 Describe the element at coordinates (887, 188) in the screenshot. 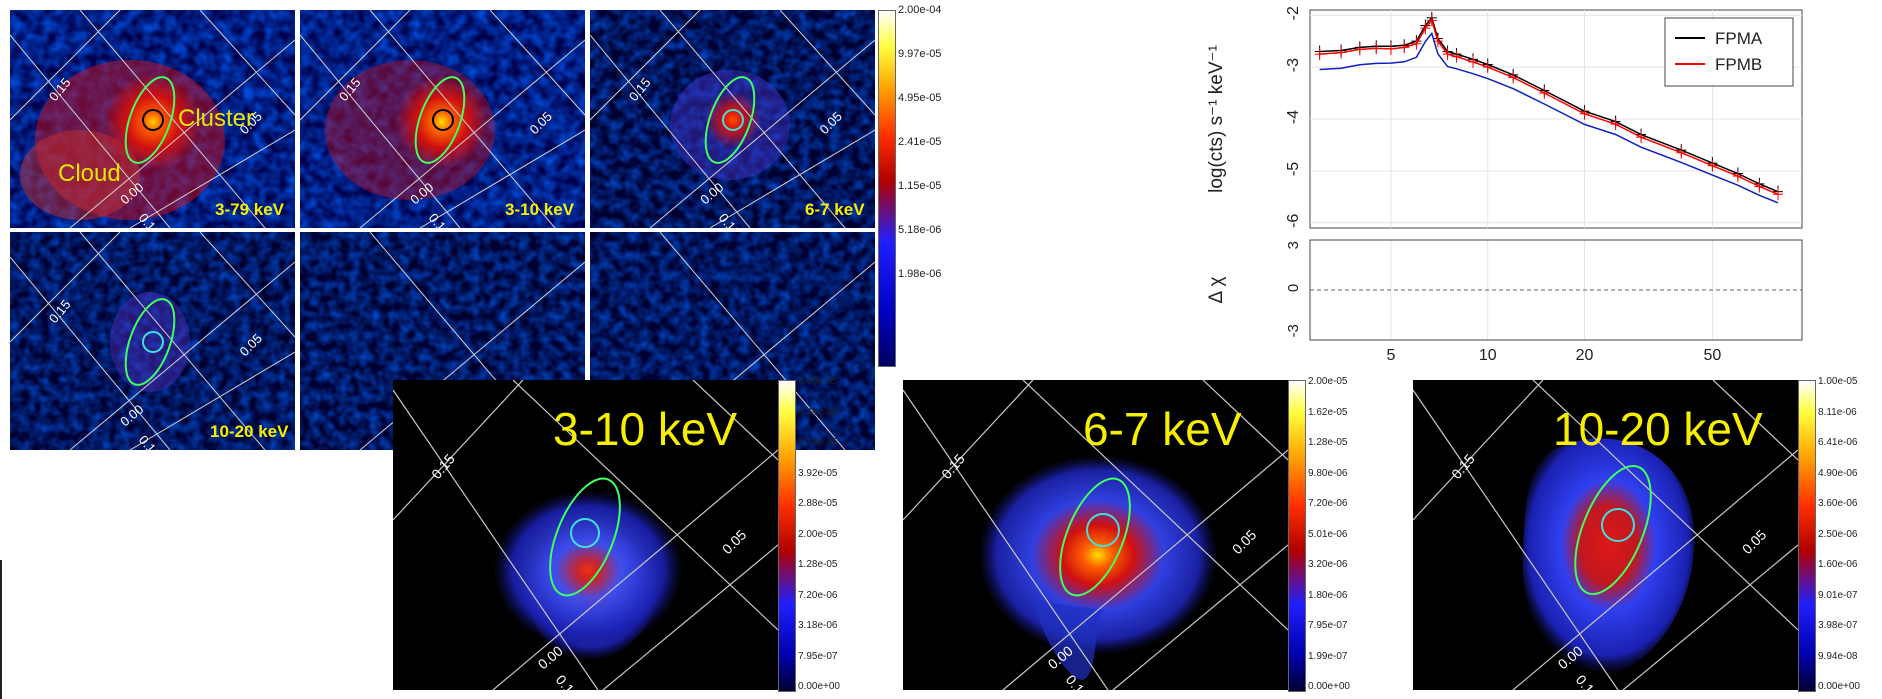

I see `top-colorbar` at that location.